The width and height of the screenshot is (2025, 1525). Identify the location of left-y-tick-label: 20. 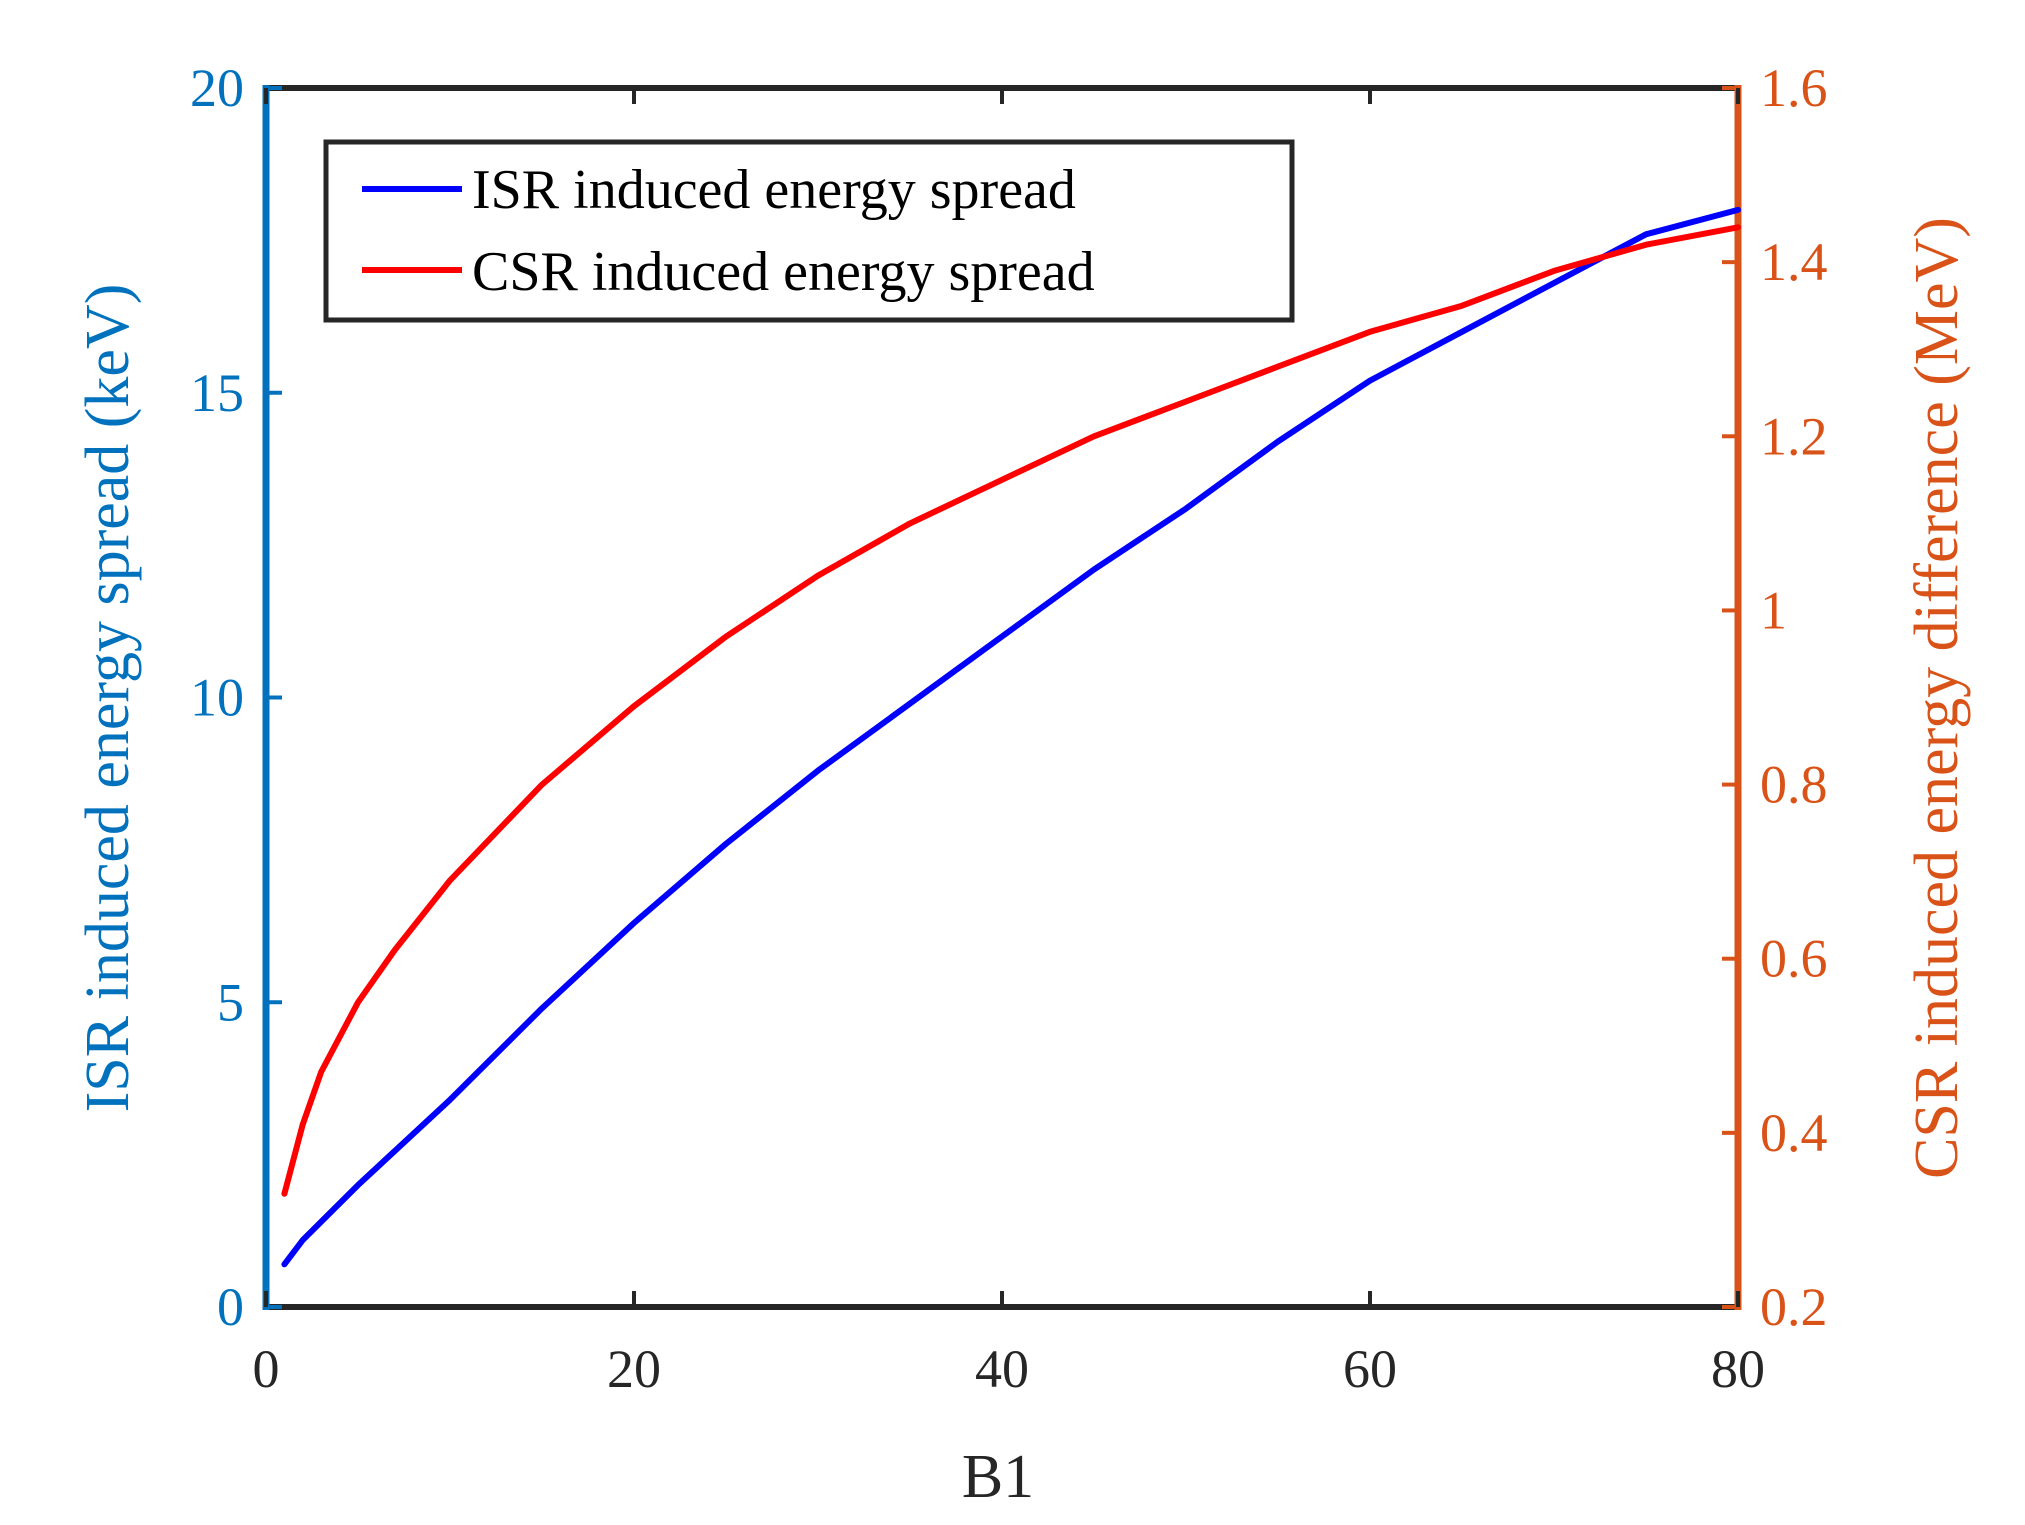
(217, 88).